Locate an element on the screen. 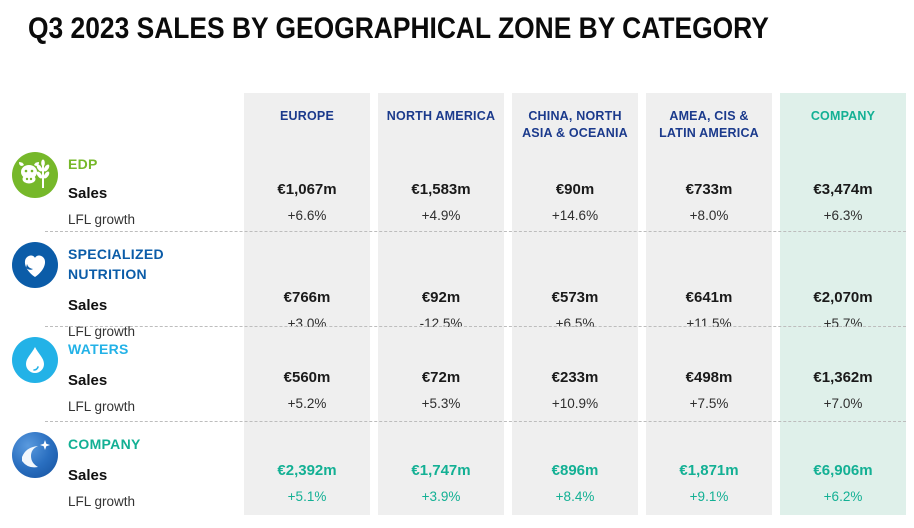  waters-amea-cell: €498m +7.5% is located at coordinates (709, 374).